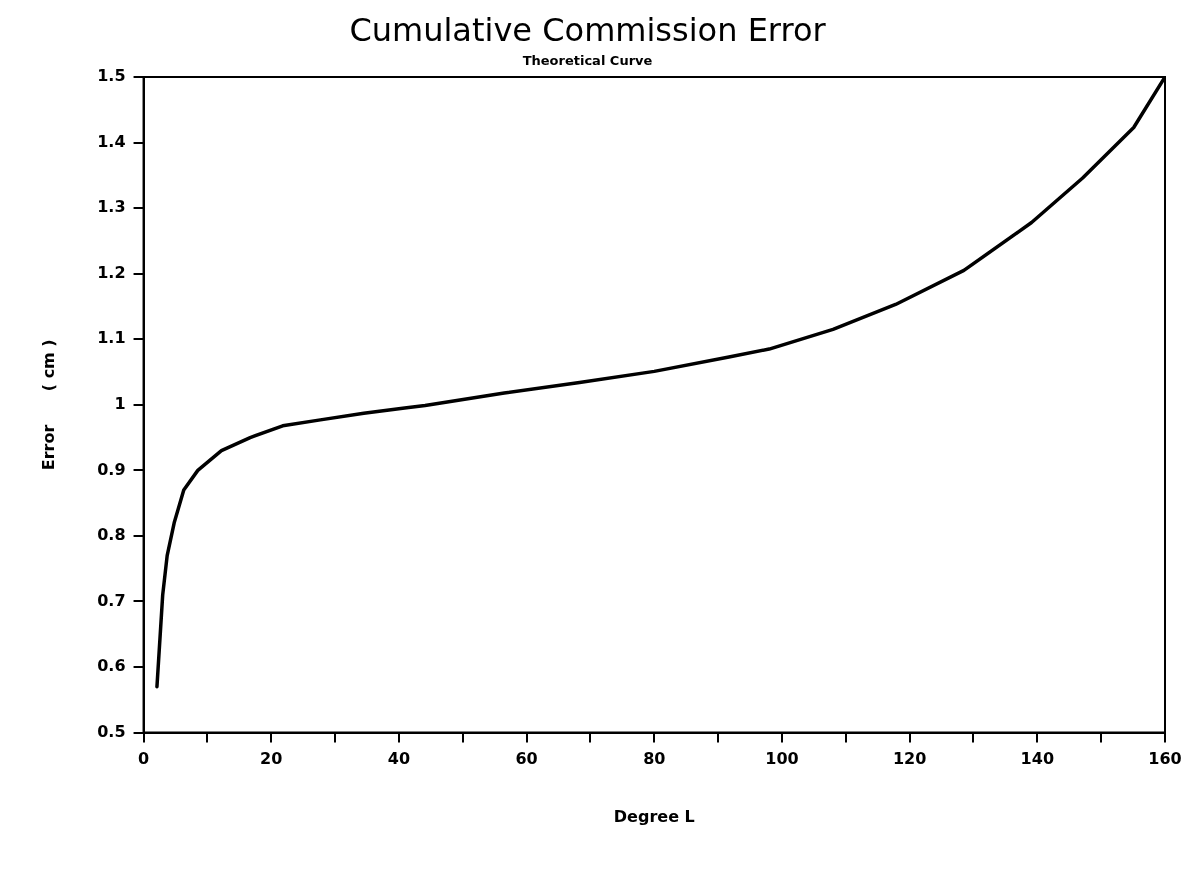 The width and height of the screenshot is (1200, 877). Describe the element at coordinates (111, 535) in the screenshot. I see `y-tick-label: 0.8` at that location.